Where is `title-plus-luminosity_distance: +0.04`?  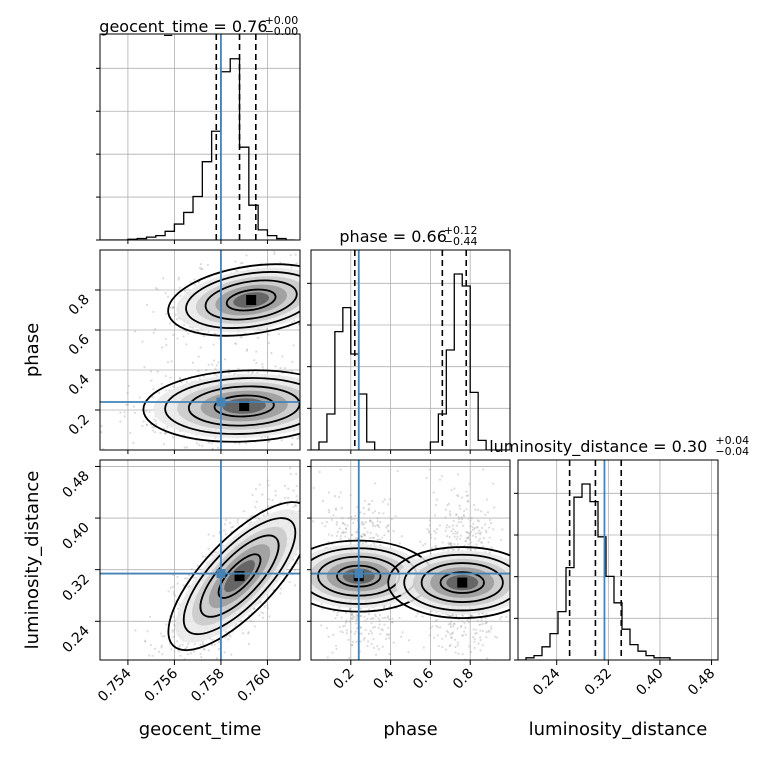 title-plus-luminosity_distance: +0.04 is located at coordinates (732, 440).